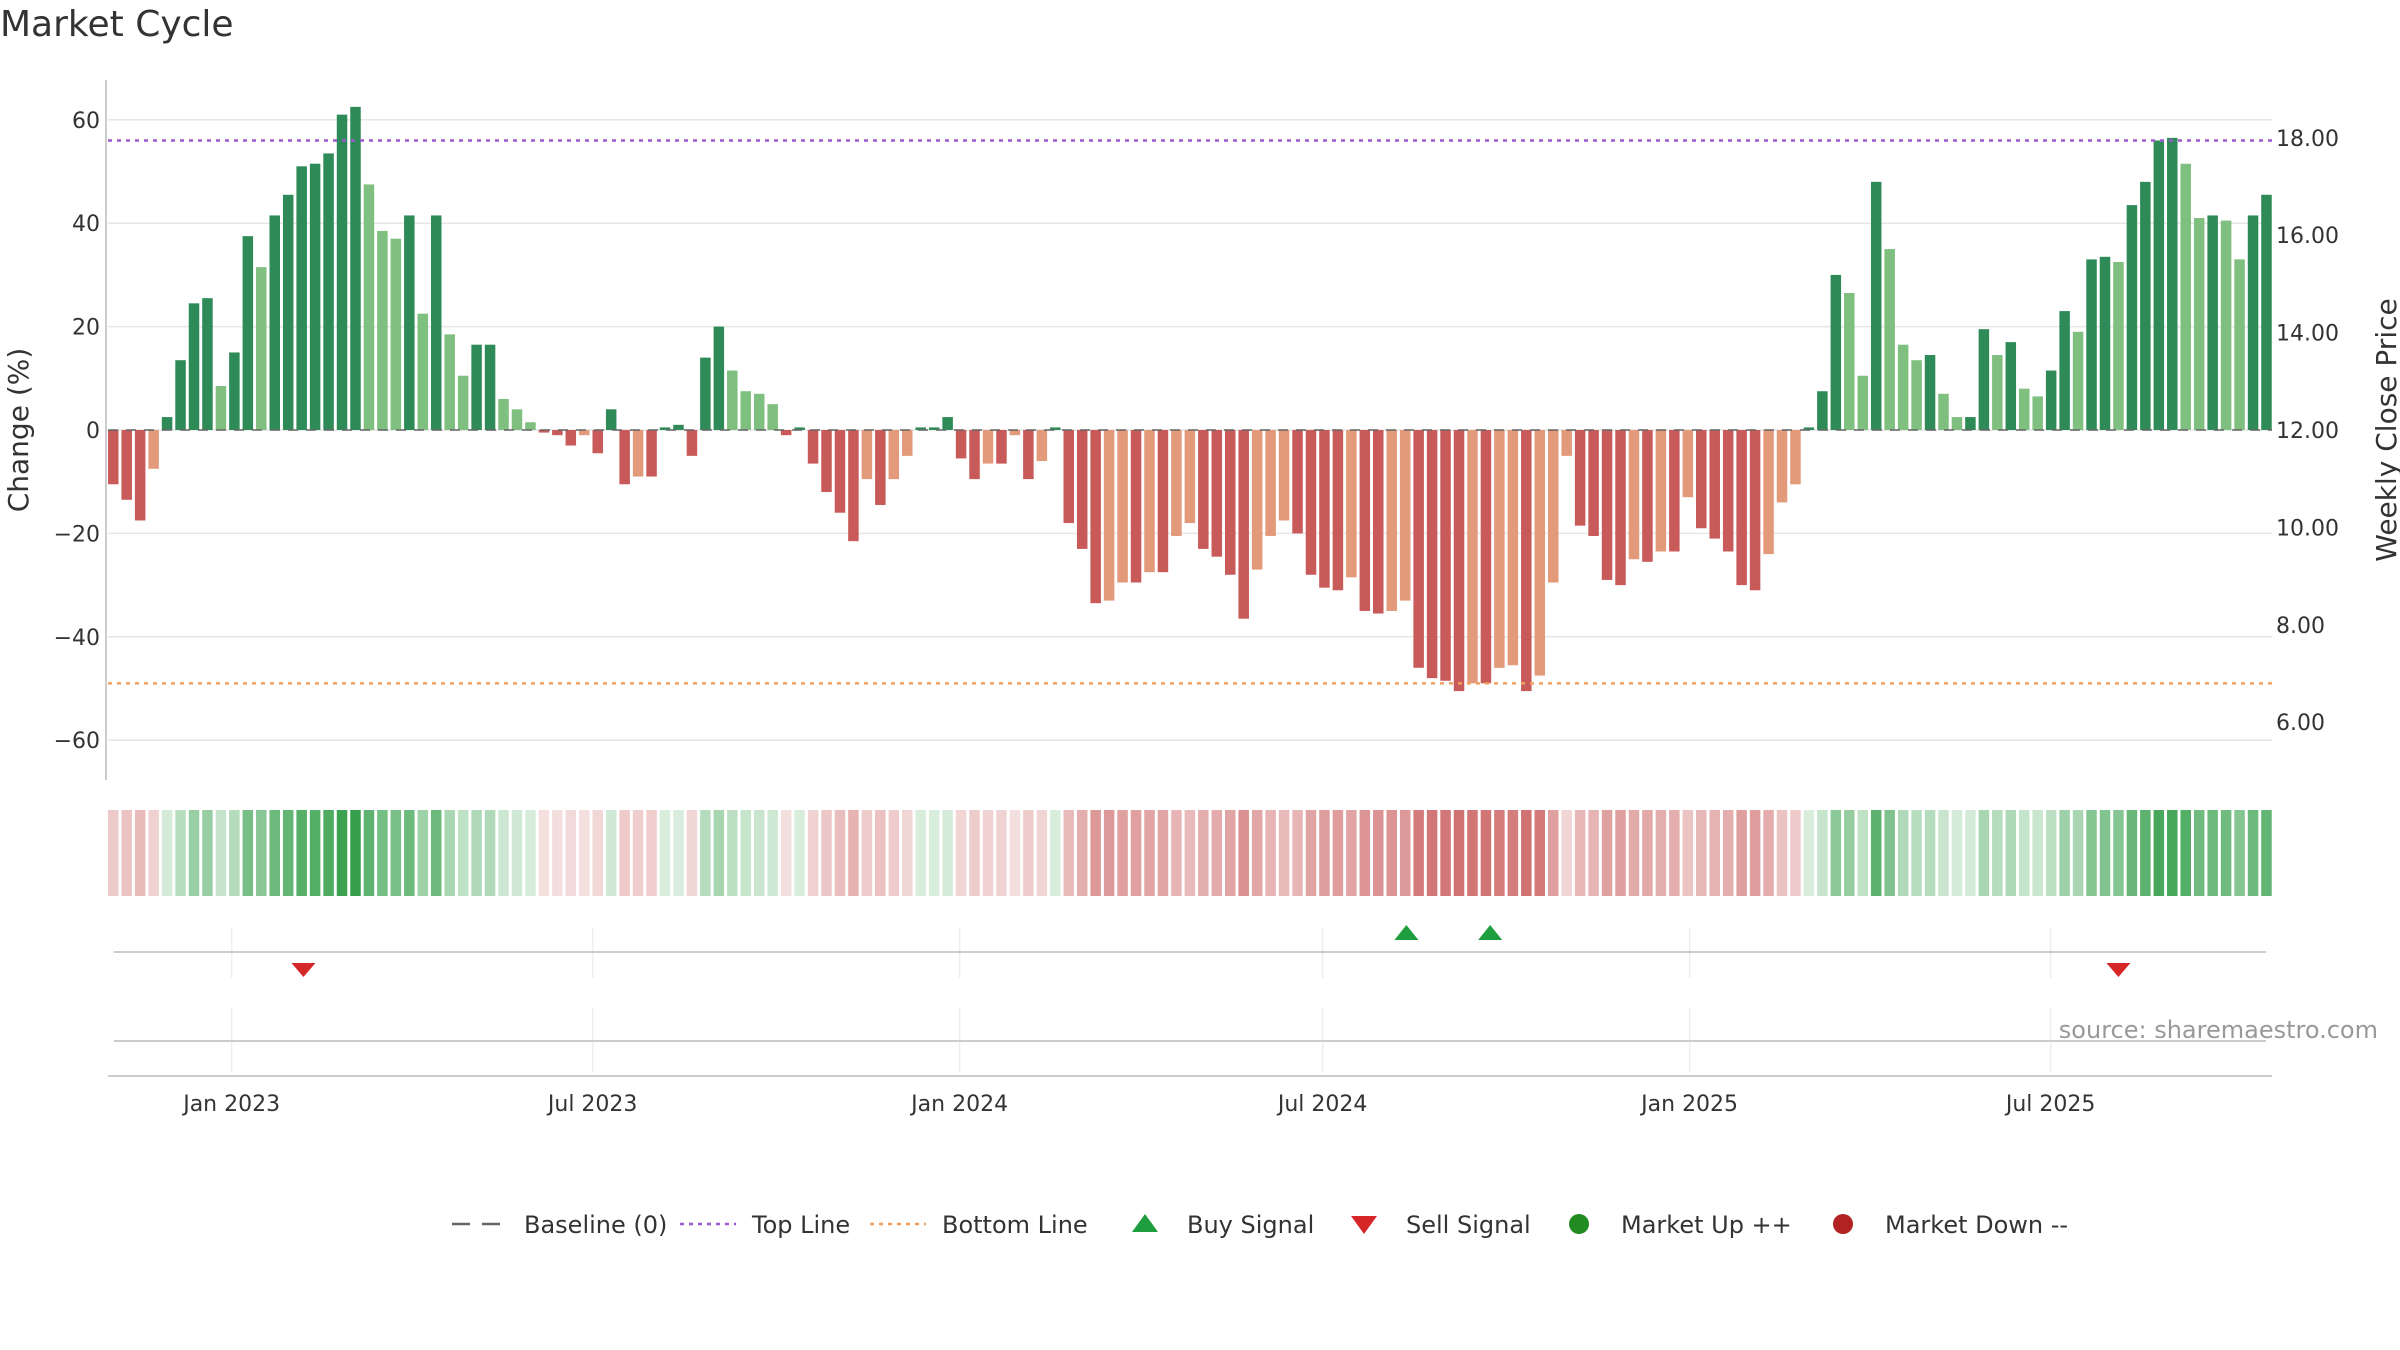 The width and height of the screenshot is (2400, 1350). Describe the element at coordinates (1976, 1225) in the screenshot. I see `legend-label: Market Down --` at that location.